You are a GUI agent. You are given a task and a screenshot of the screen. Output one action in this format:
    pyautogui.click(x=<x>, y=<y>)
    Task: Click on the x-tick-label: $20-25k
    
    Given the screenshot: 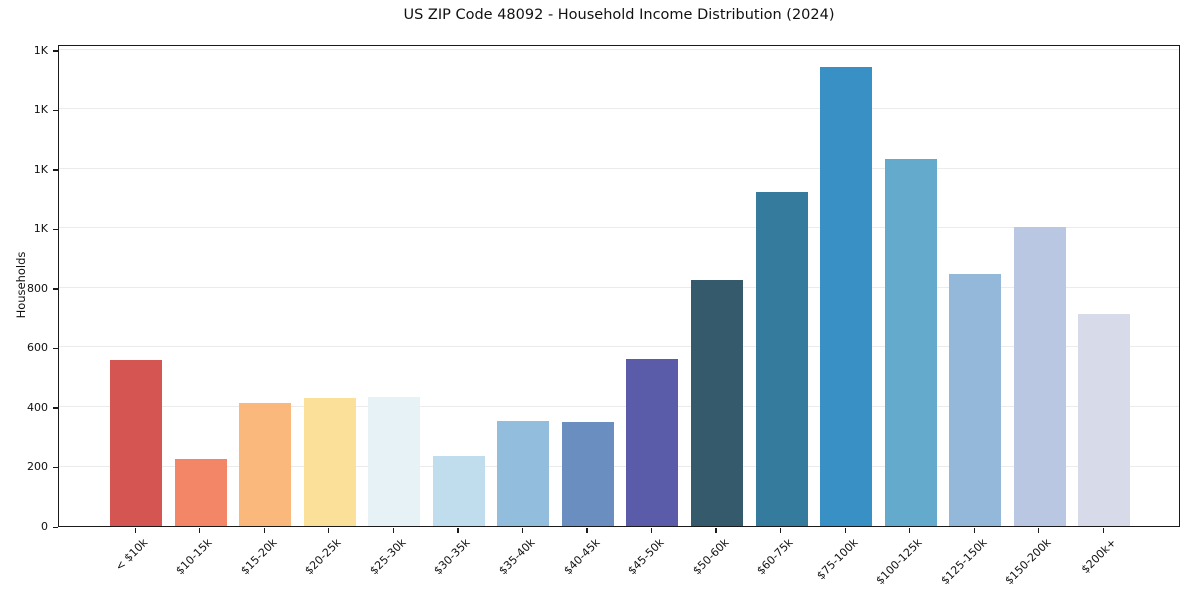 What is the action you would take?
    pyautogui.click(x=323, y=557)
    